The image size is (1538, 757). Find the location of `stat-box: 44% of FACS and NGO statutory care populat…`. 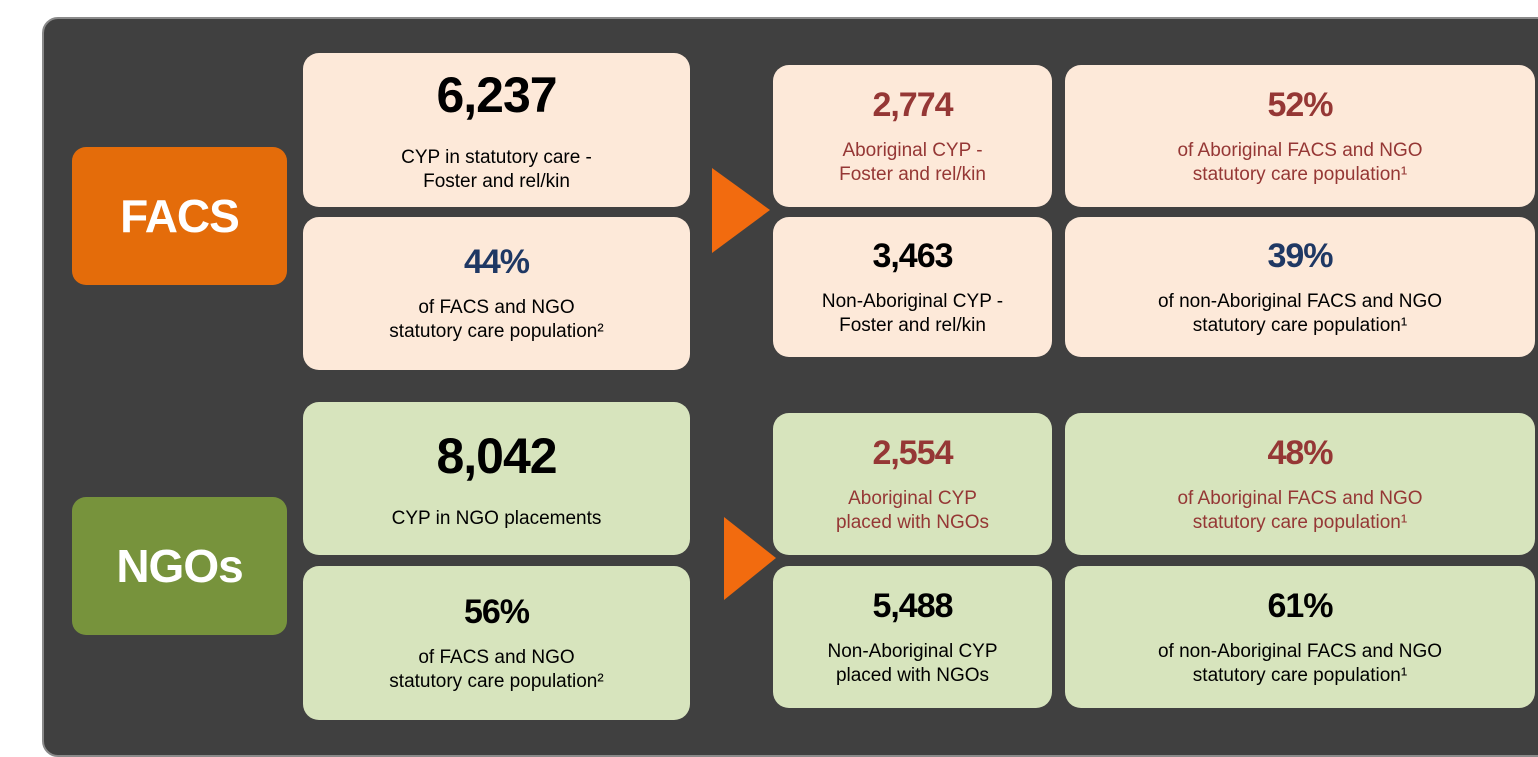

stat-box: 44% of FACS and NGO statutory care populat… is located at coordinates (496, 293).